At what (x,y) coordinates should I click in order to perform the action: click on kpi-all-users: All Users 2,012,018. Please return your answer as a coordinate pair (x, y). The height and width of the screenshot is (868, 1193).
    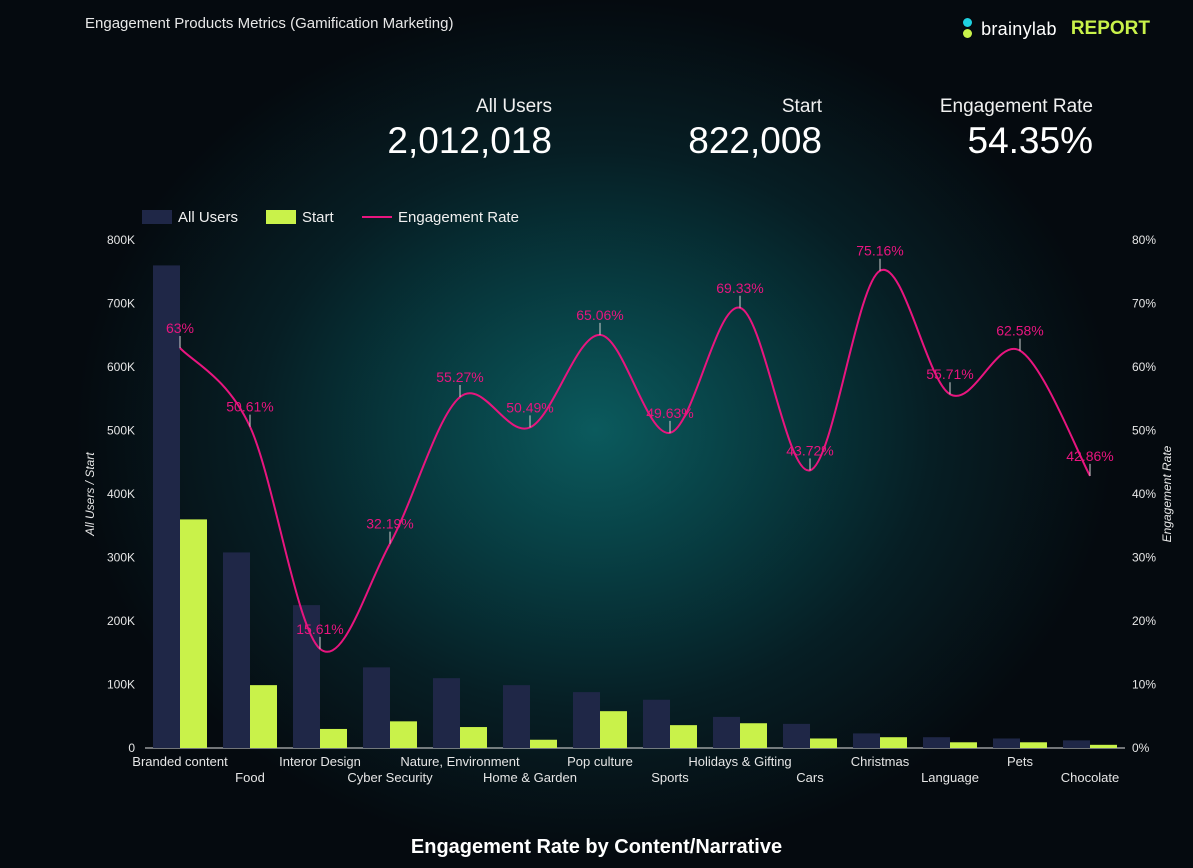
    Looking at the image, I should click on (469, 129).